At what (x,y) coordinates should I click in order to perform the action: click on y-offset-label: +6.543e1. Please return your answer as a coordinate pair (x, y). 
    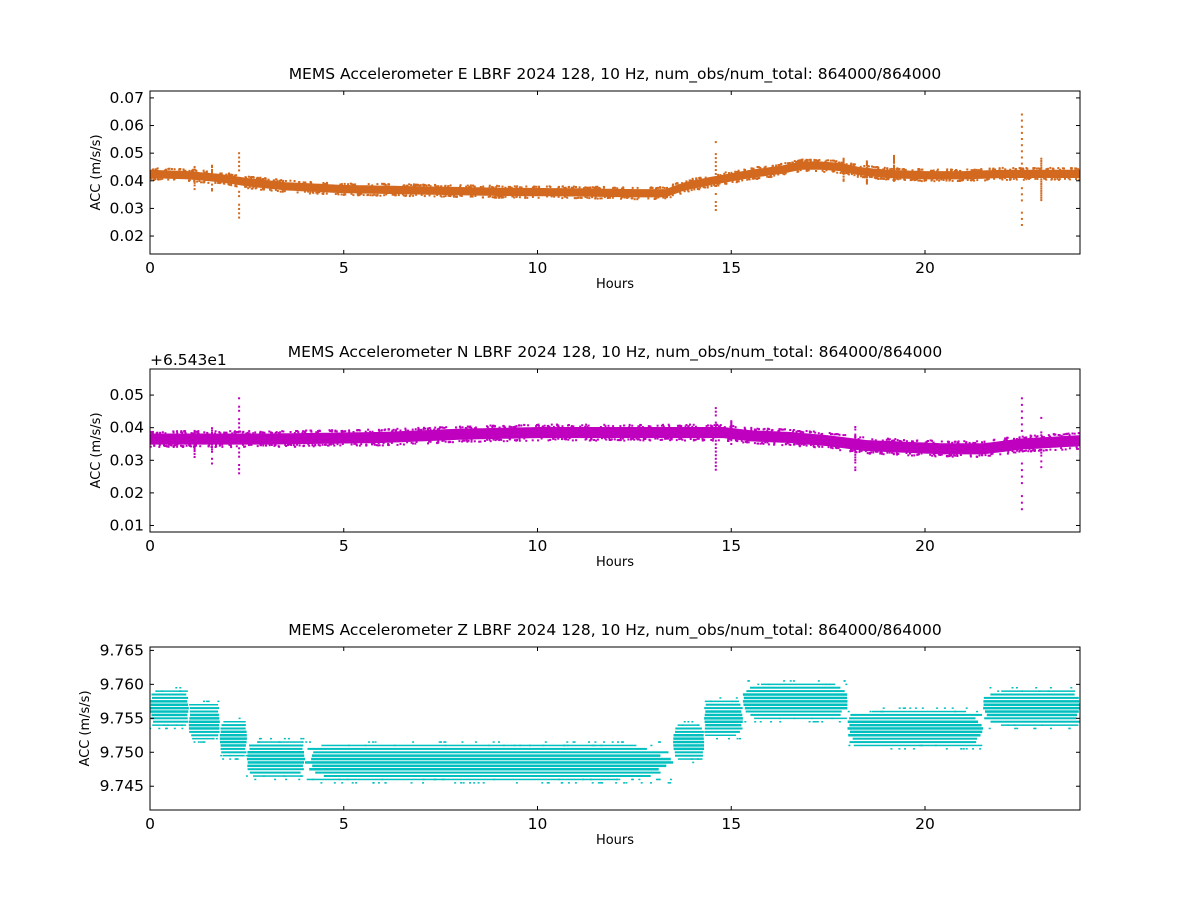
    Looking at the image, I should click on (188, 360).